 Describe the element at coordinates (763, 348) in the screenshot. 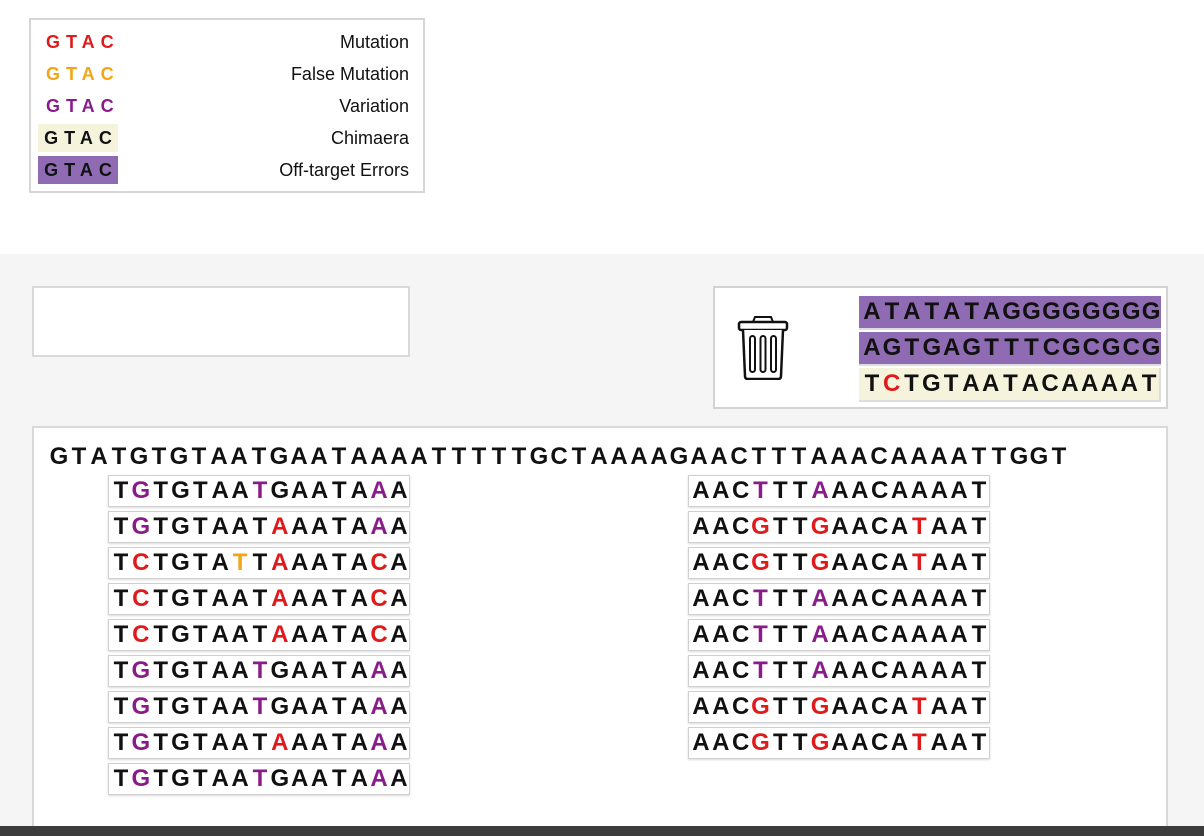

I see `trash-can-icon` at that location.